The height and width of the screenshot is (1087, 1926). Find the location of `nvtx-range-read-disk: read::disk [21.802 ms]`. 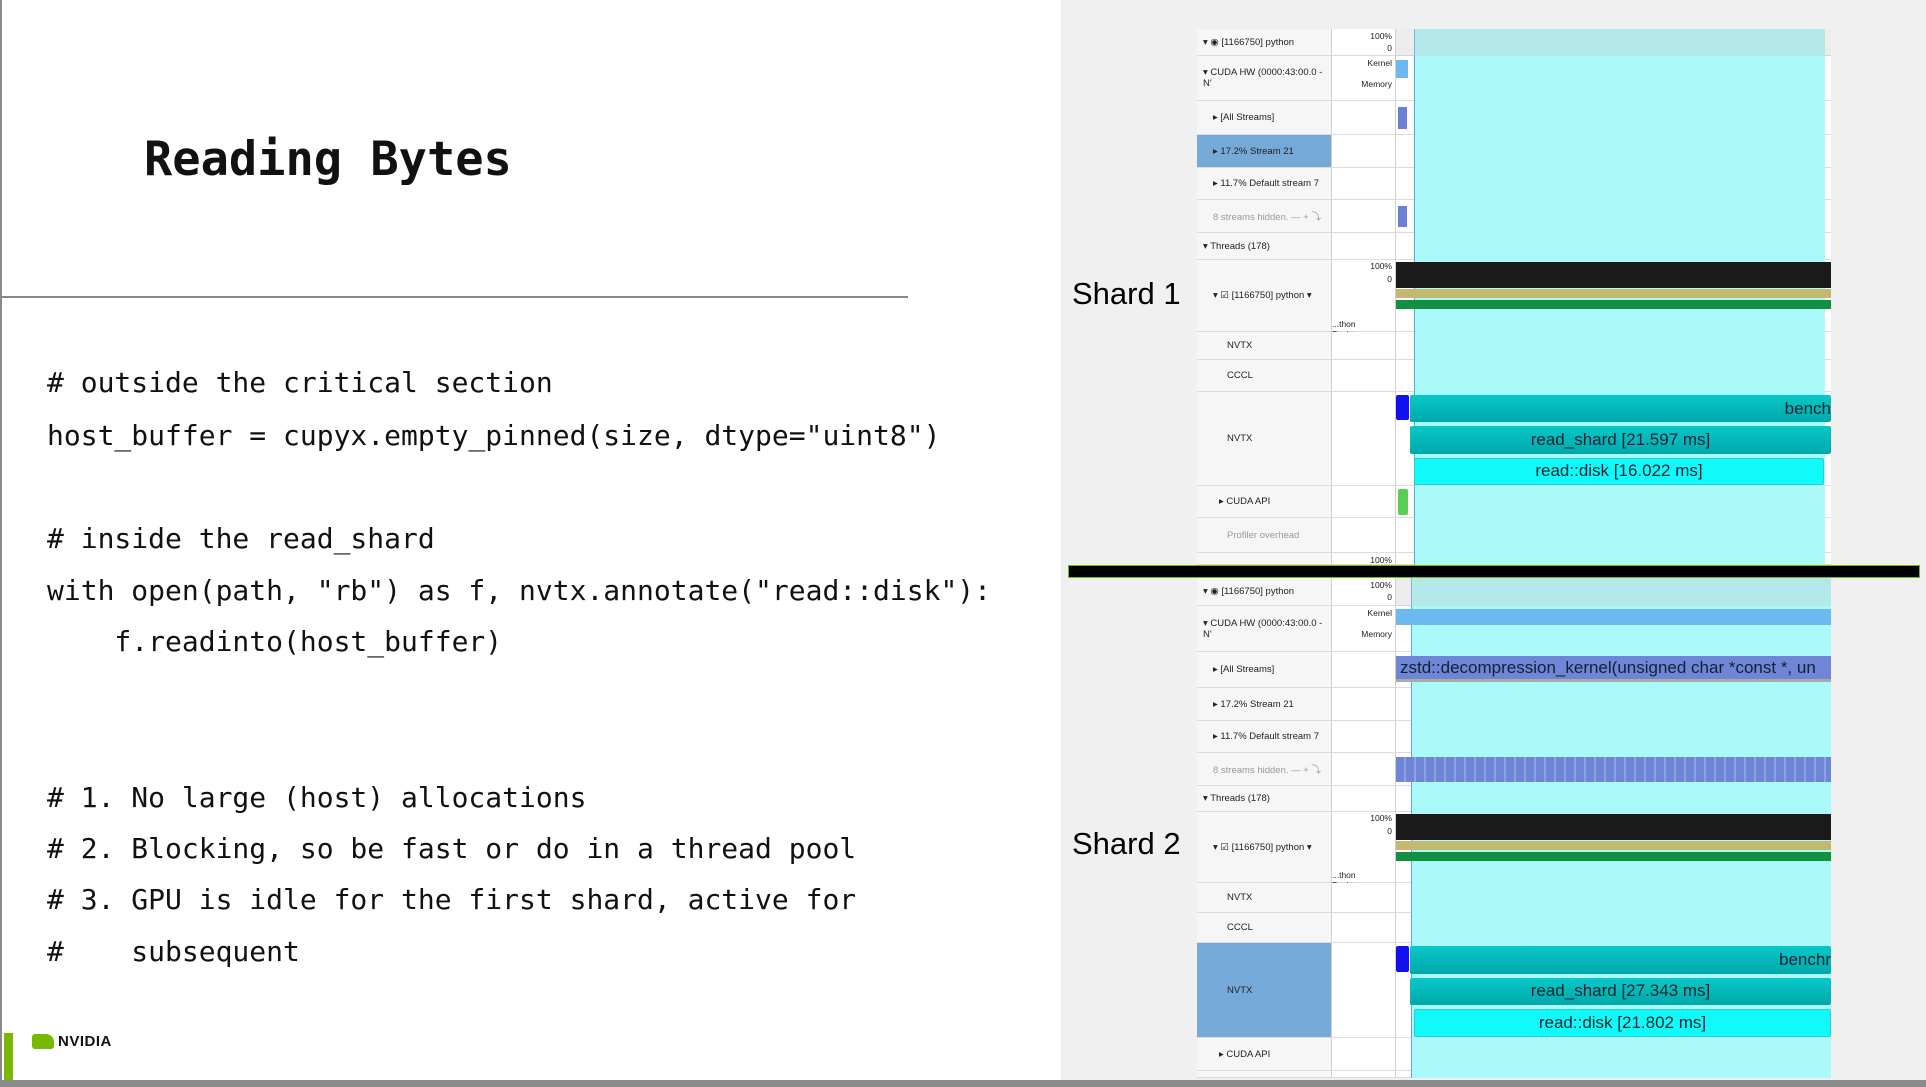

nvtx-range-read-disk: read::disk [21.802 ms] is located at coordinates (1622, 1023).